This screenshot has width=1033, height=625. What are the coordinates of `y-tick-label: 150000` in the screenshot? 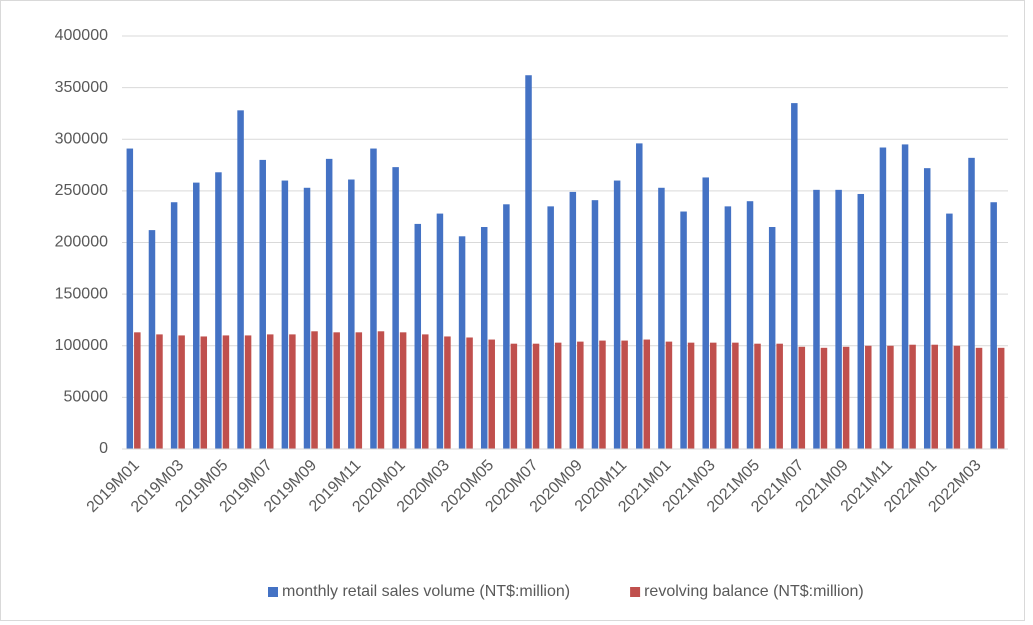 It's located at (81, 293).